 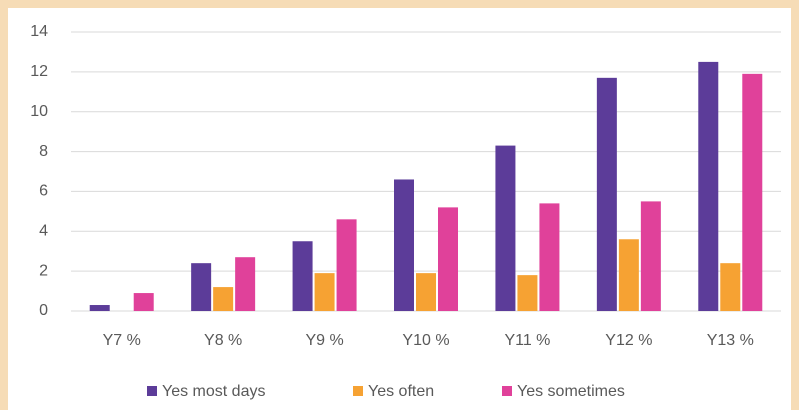 I want to click on y-tick-label: 8, so click(x=43, y=151).